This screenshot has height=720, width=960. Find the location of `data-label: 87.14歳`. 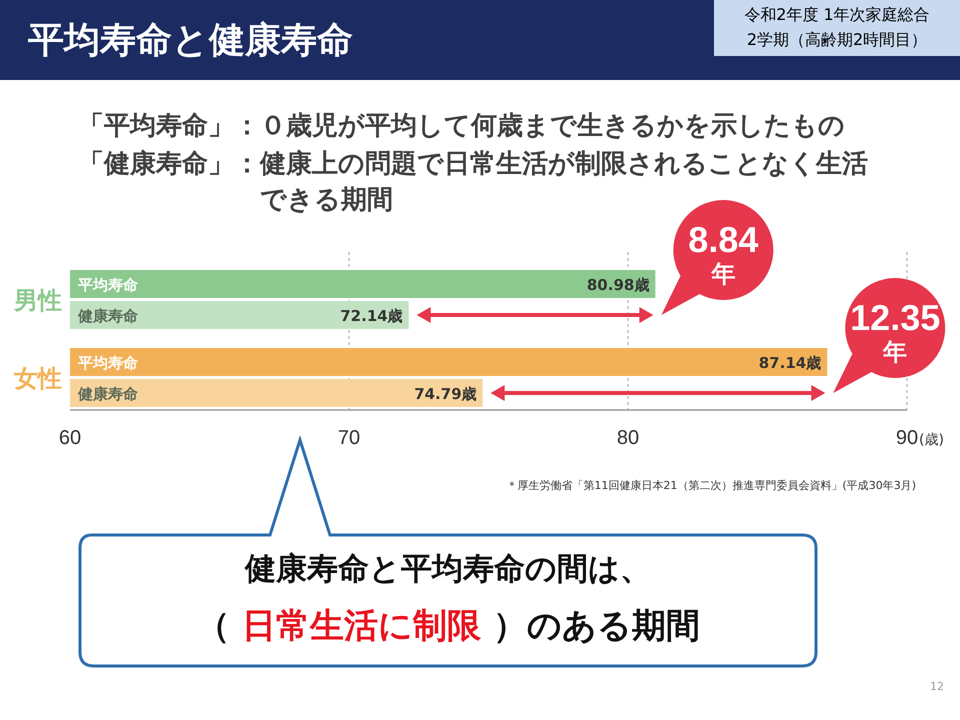

data-label: 87.14歳 is located at coordinates (790, 363).